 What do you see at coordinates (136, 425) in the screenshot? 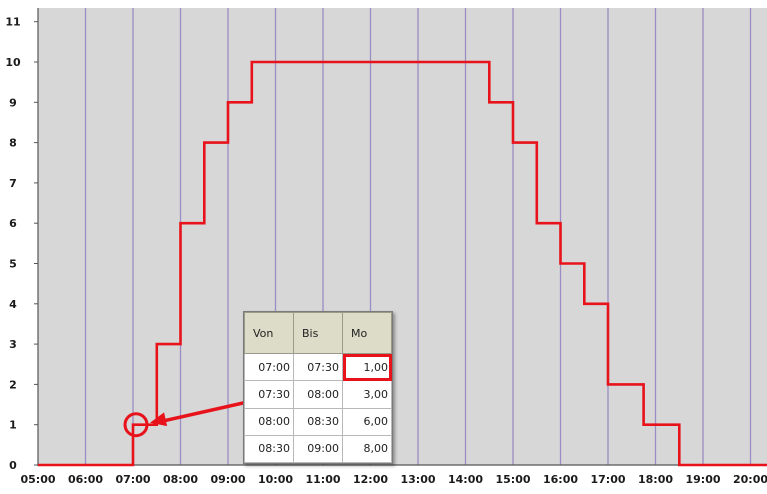
I see `annotation-circle` at bounding box center [136, 425].